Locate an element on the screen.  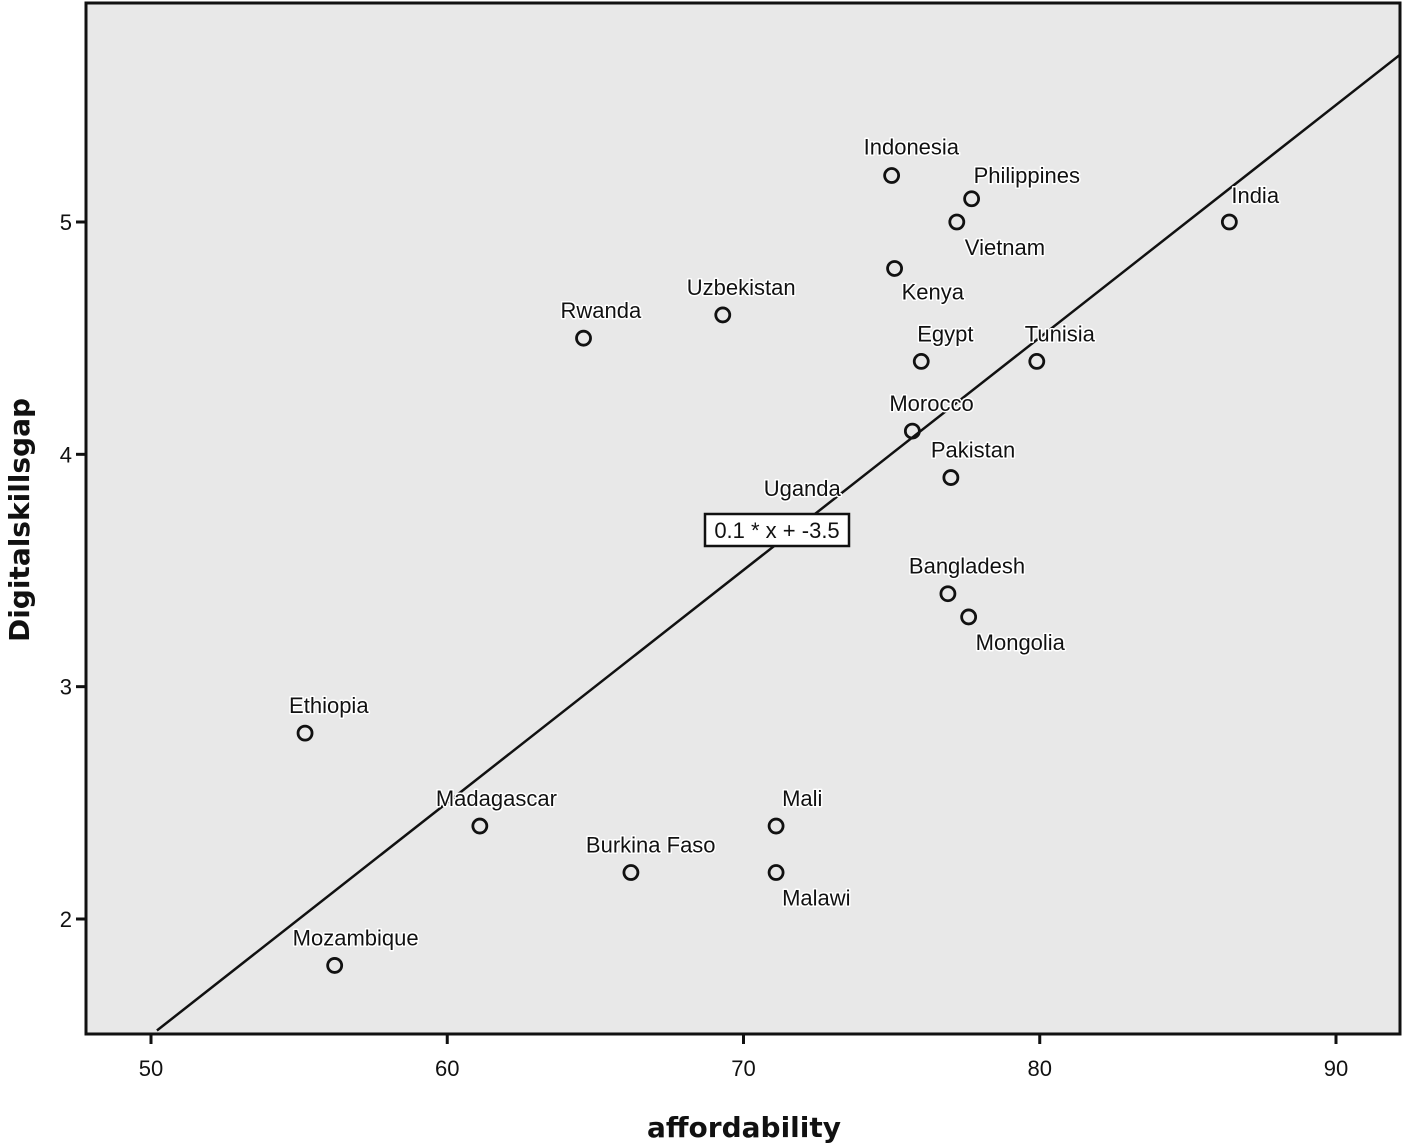
x-tick-label: 50 is located at coordinates (151, 1068).